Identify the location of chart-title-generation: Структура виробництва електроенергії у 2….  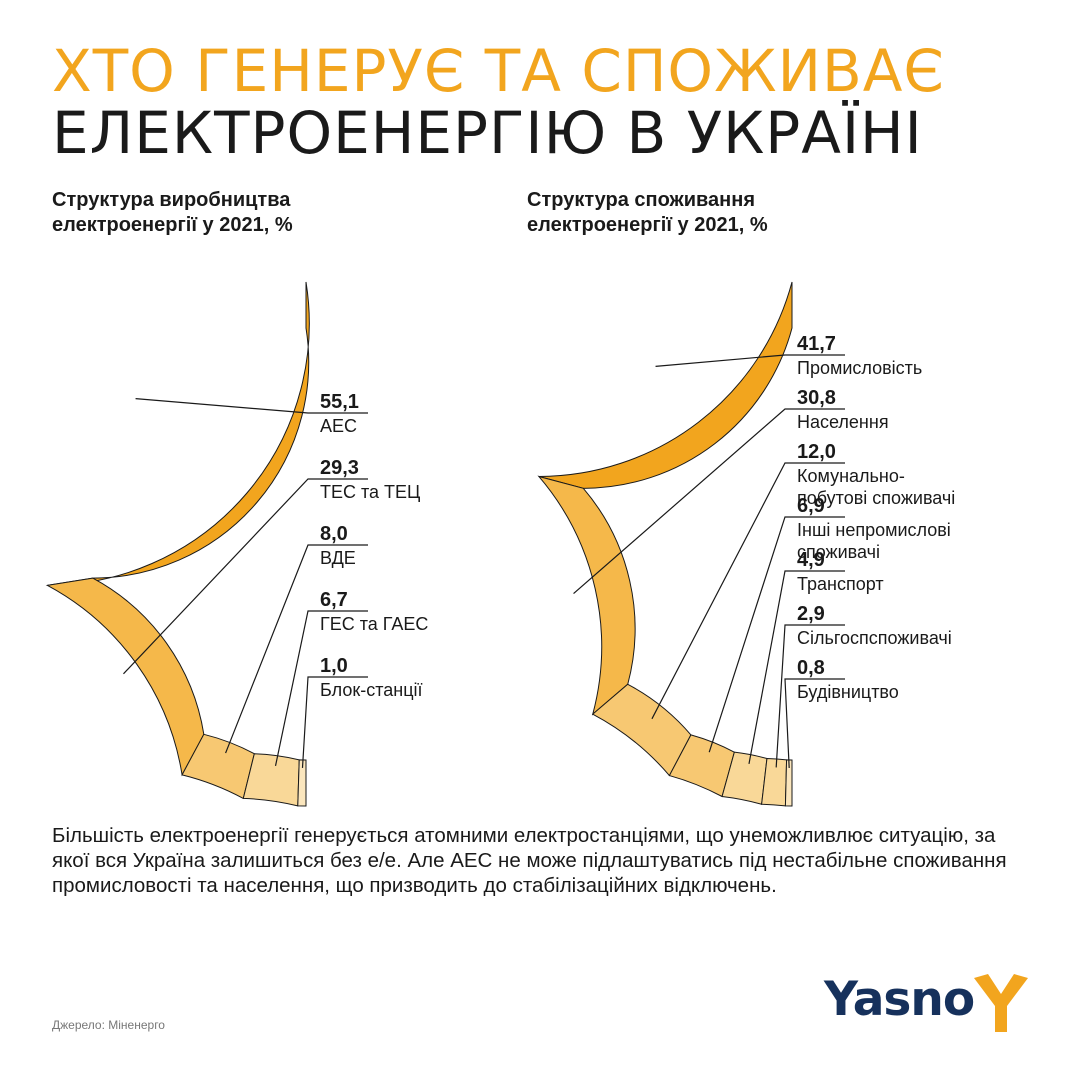
(172, 213).